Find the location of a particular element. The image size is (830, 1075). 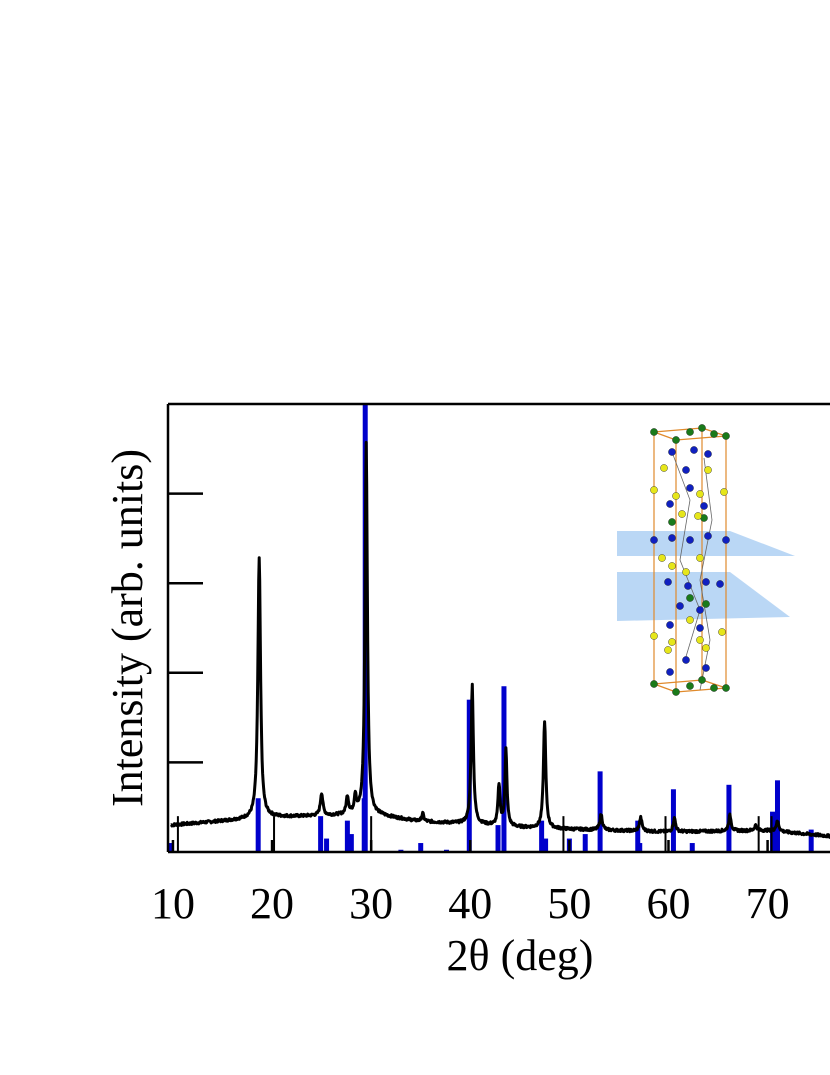

y-axis-title: Intensity (arb. units) is located at coordinates (127, 628).